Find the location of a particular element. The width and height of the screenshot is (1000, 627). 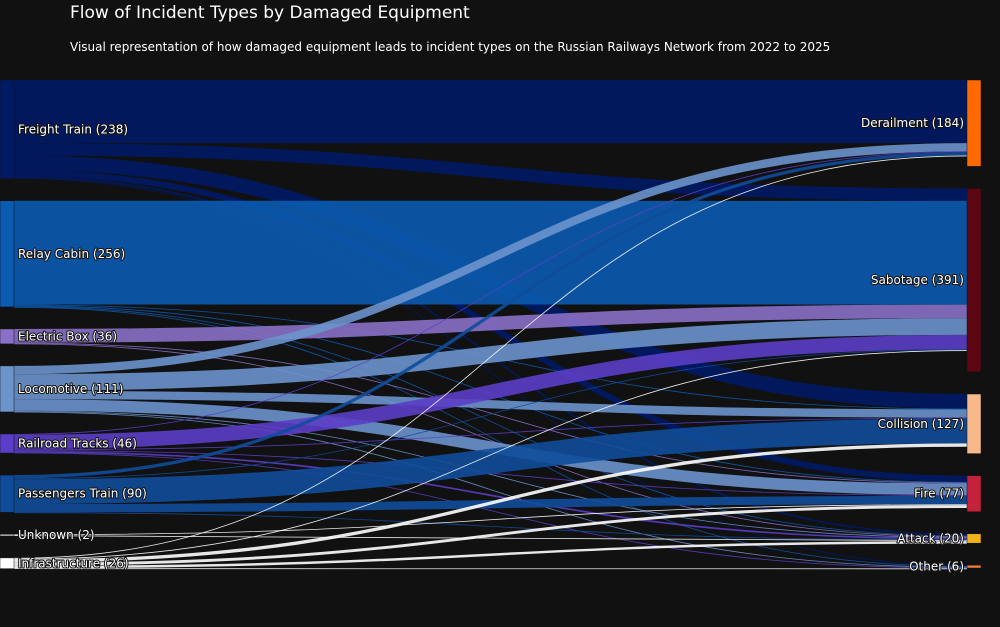

node-label-other: Other (6) is located at coordinates (936, 567).